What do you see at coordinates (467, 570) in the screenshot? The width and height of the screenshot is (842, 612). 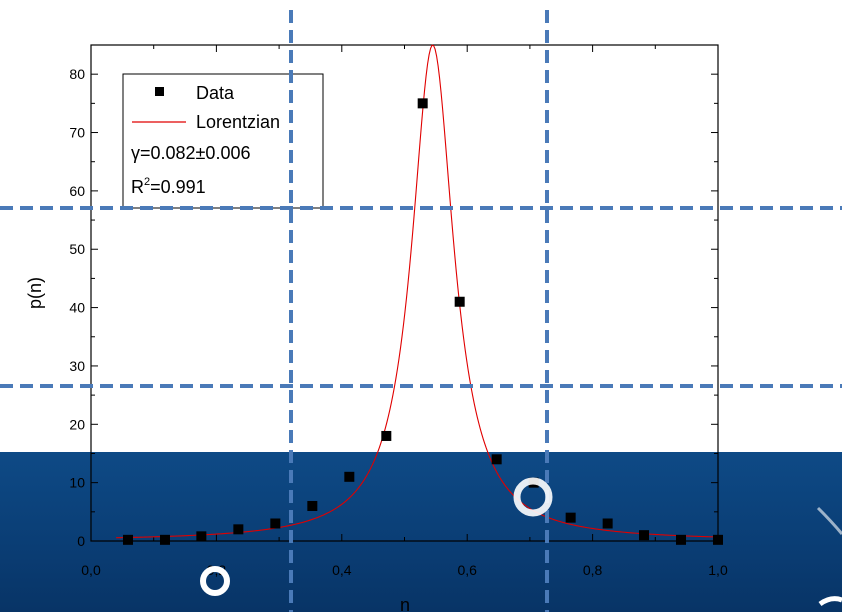 I see `x-tick-label: 0,6` at bounding box center [467, 570].